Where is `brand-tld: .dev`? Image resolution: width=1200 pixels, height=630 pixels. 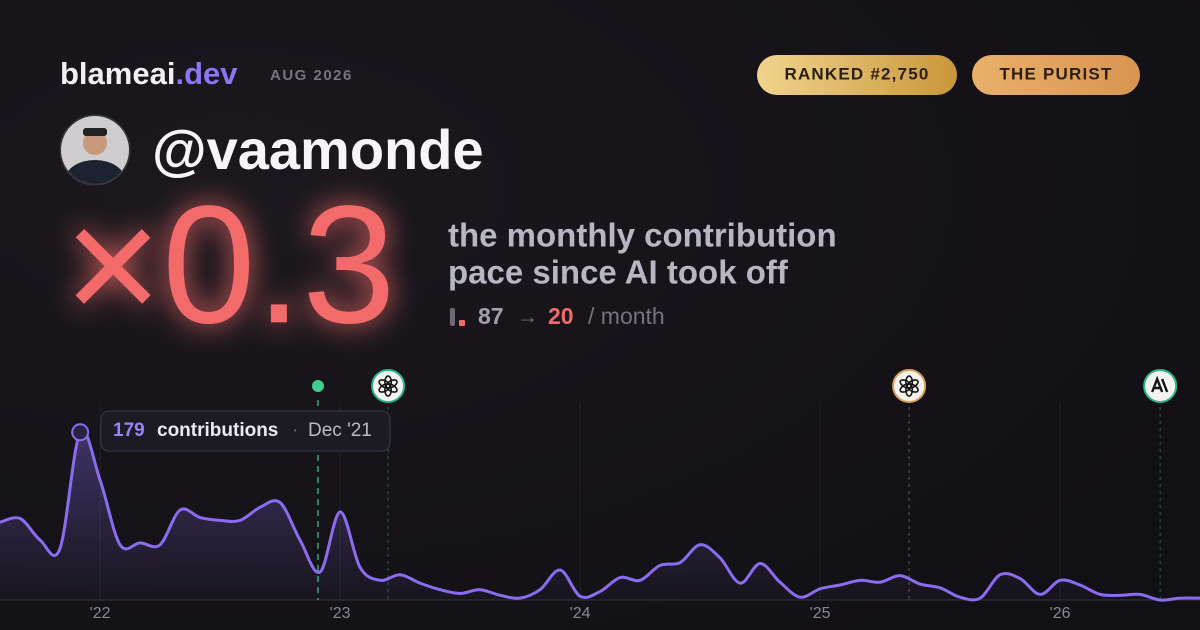 brand-tld: .dev is located at coordinates (206, 73).